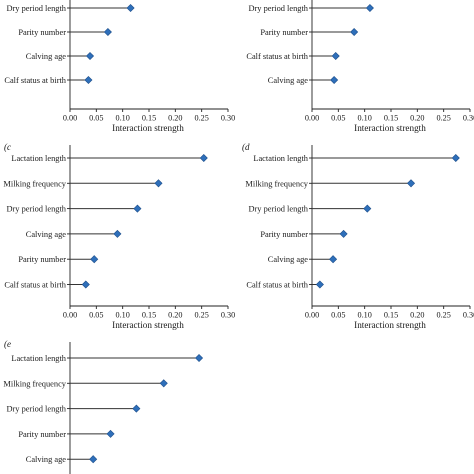  What do you see at coordinates (123, 118) in the screenshot?
I see `panel-1-x-tick-label: 0.10` at bounding box center [123, 118].